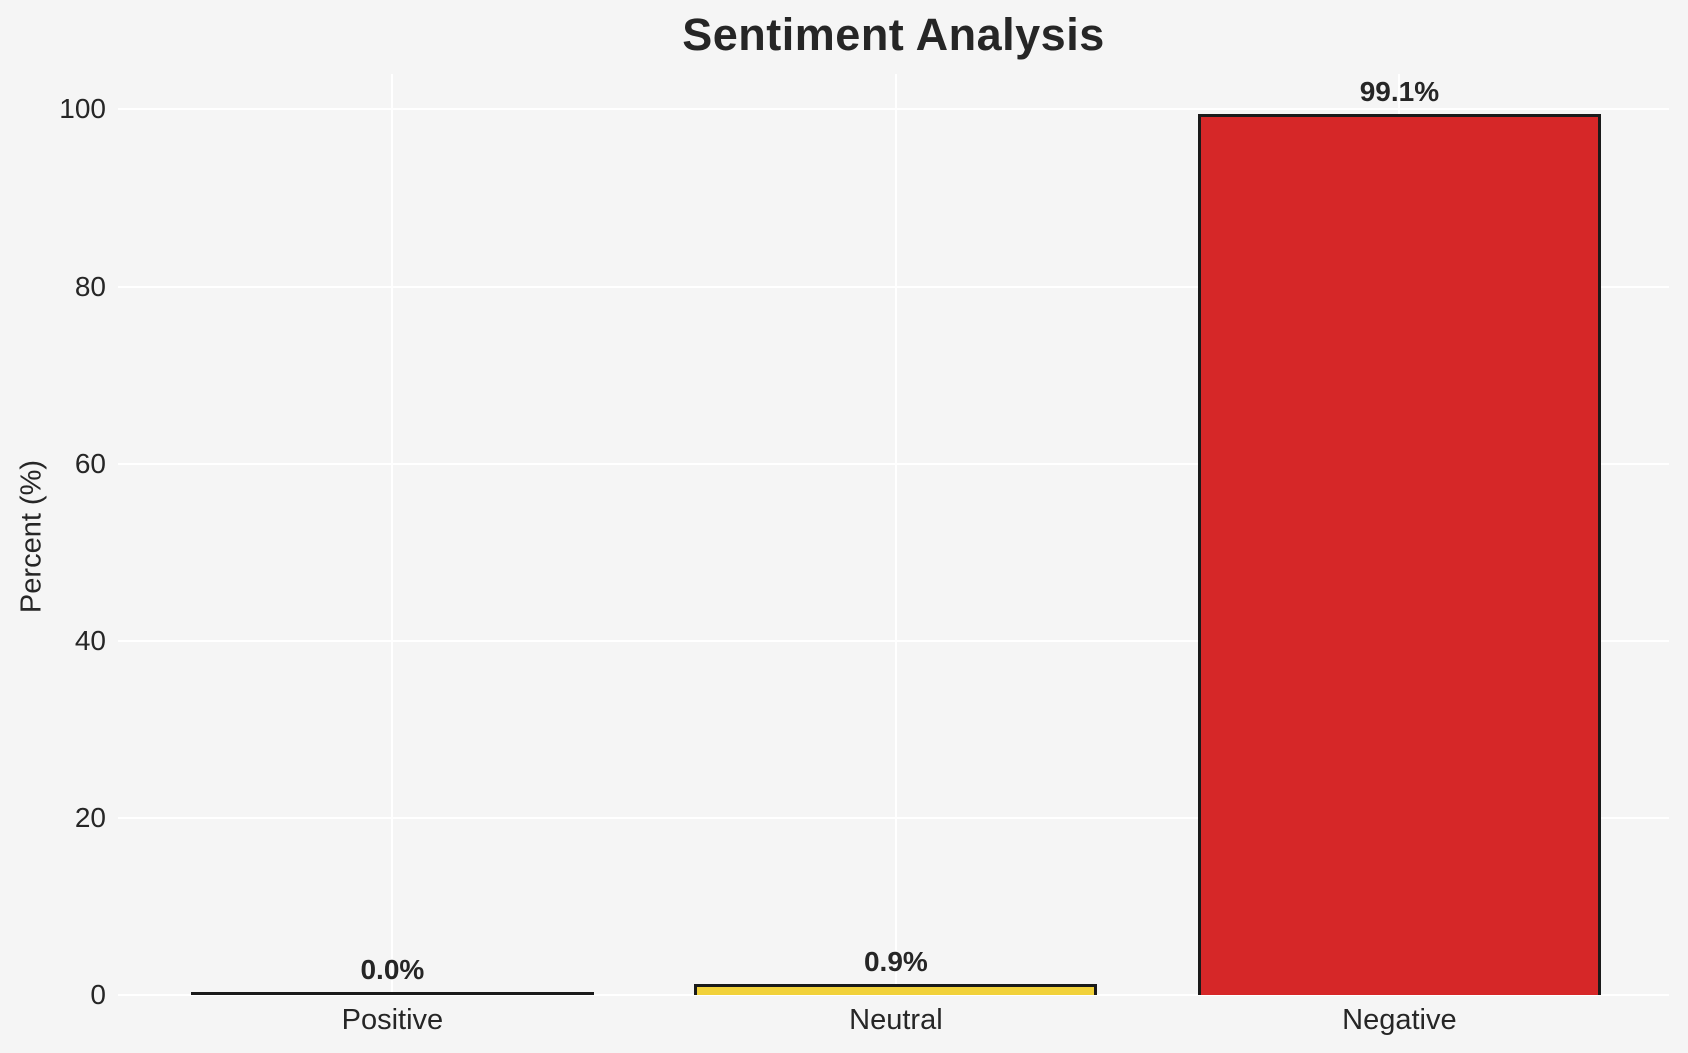  I want to click on bar-neutral, so click(896, 989).